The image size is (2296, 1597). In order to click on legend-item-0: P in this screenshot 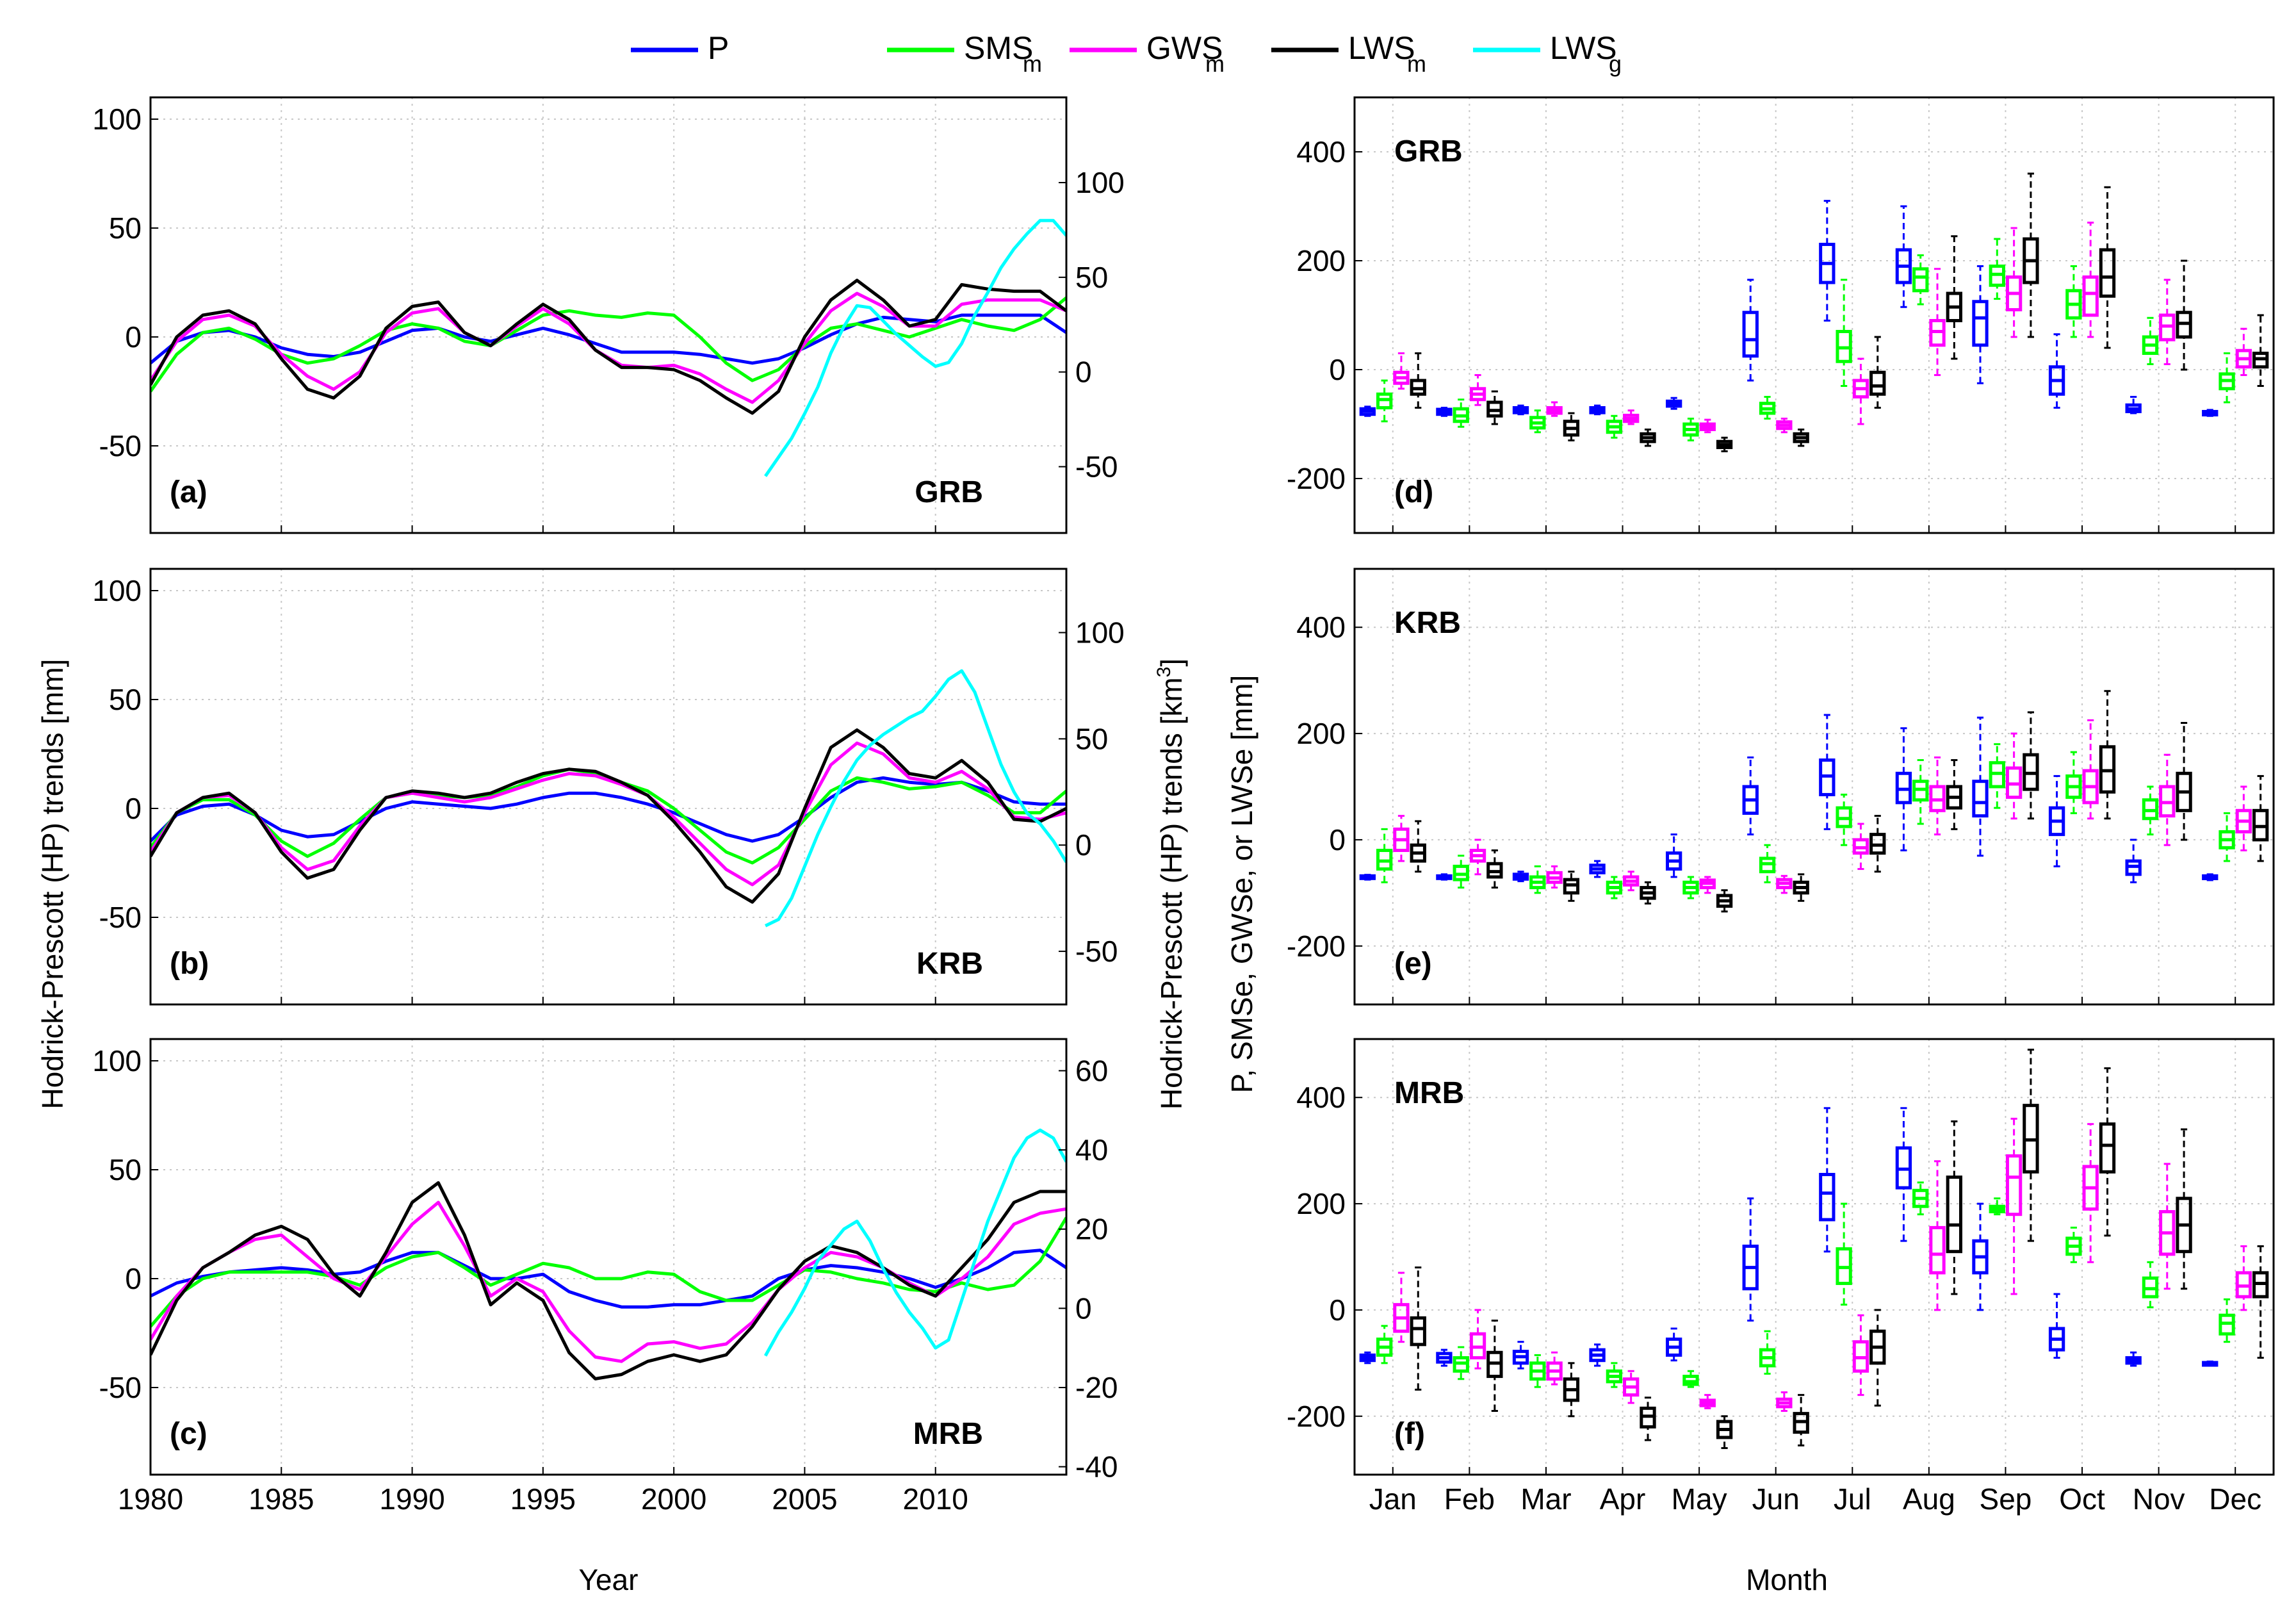, I will do `click(680, 48)`.